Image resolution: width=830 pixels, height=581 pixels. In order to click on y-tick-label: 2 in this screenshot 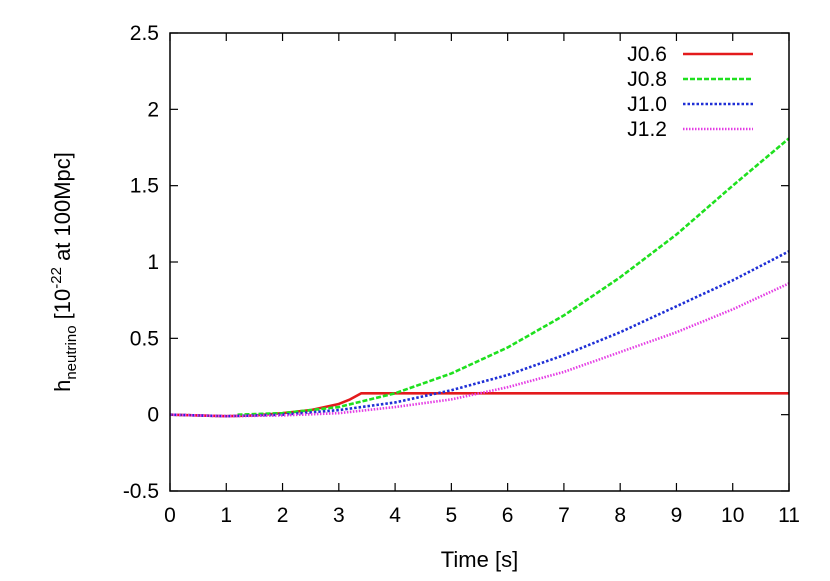, I will do `click(153, 109)`.